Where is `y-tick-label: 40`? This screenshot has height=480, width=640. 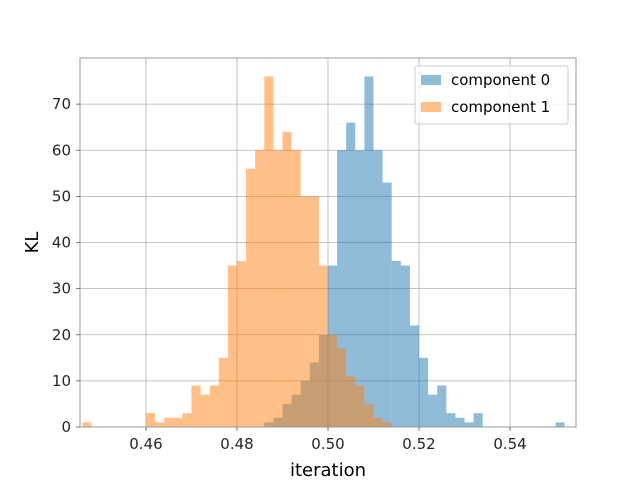 y-tick-label: 40 is located at coordinates (61, 243).